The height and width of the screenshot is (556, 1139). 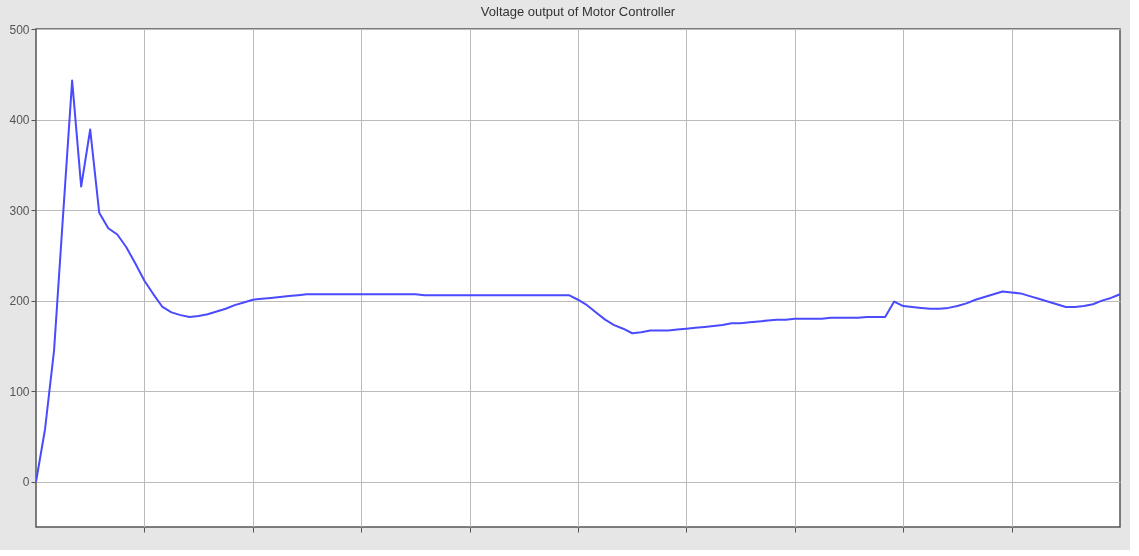 What do you see at coordinates (19, 301) in the screenshot?
I see `y-tick-label: 200` at bounding box center [19, 301].